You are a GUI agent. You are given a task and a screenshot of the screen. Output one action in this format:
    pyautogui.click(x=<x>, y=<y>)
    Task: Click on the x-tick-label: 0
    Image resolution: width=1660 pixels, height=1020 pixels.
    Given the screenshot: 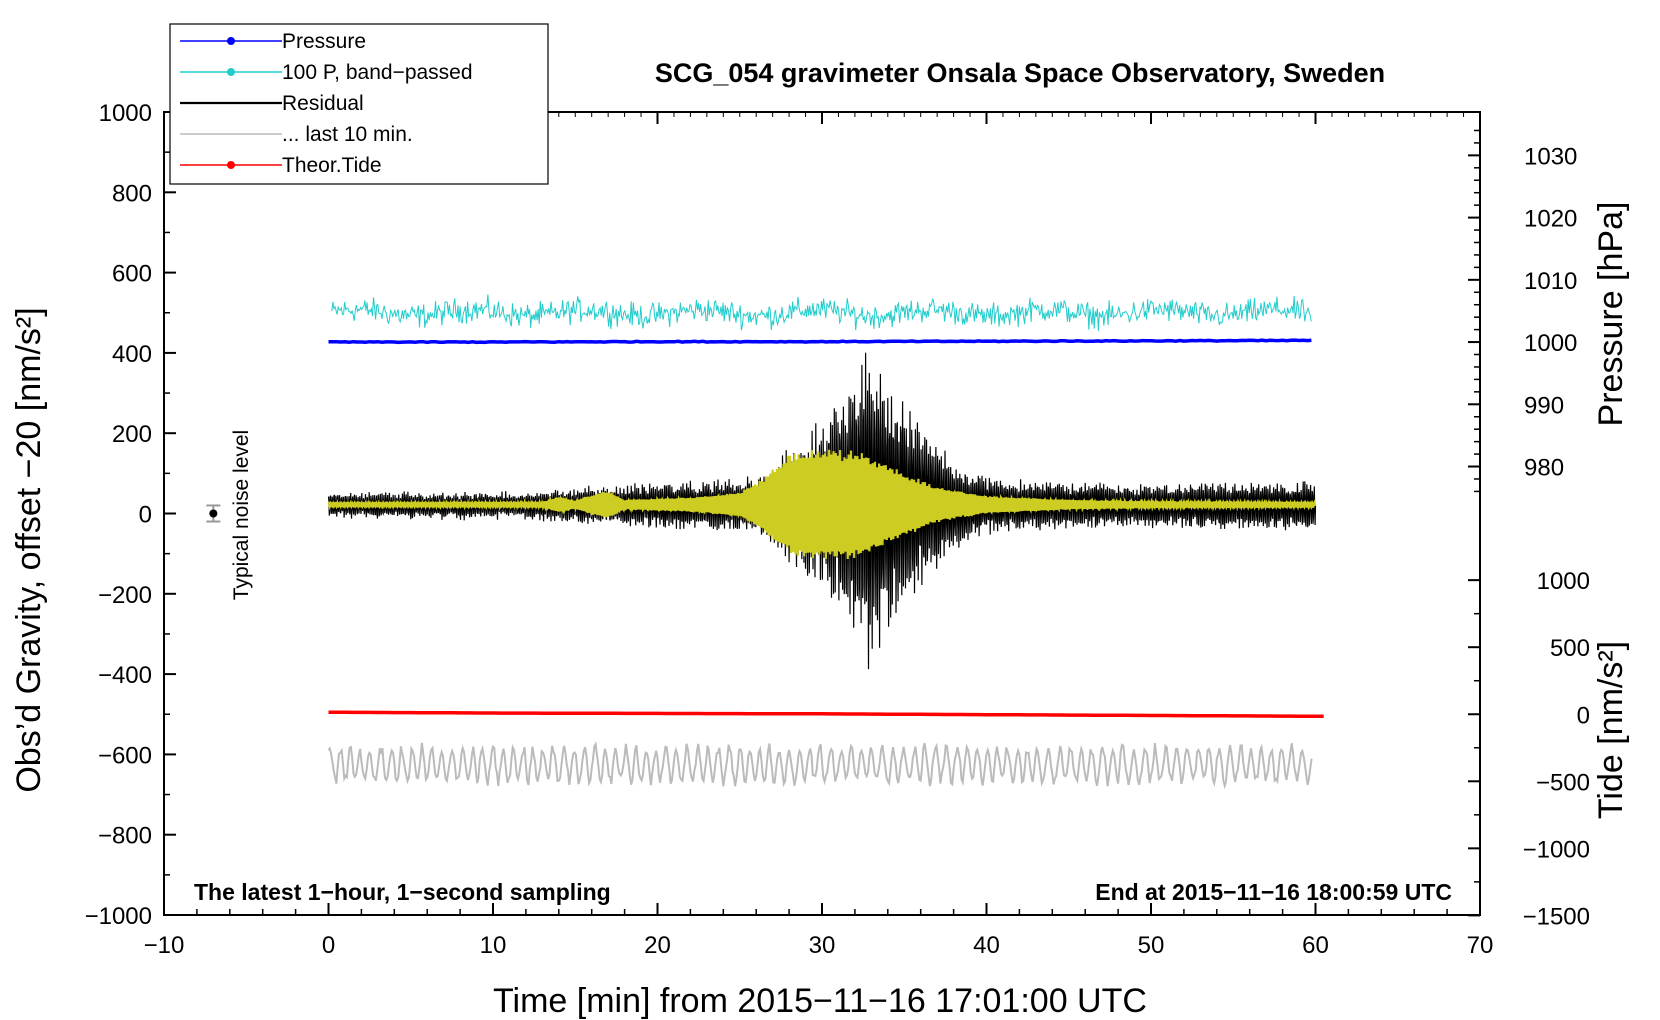 What is the action you would take?
    pyautogui.click(x=328, y=945)
    